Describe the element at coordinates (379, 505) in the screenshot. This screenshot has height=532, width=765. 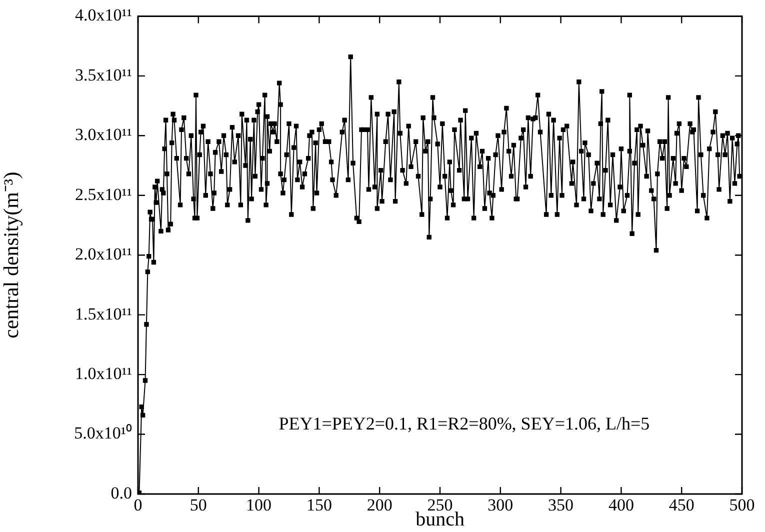
I see `x-tick-label: 200` at that location.